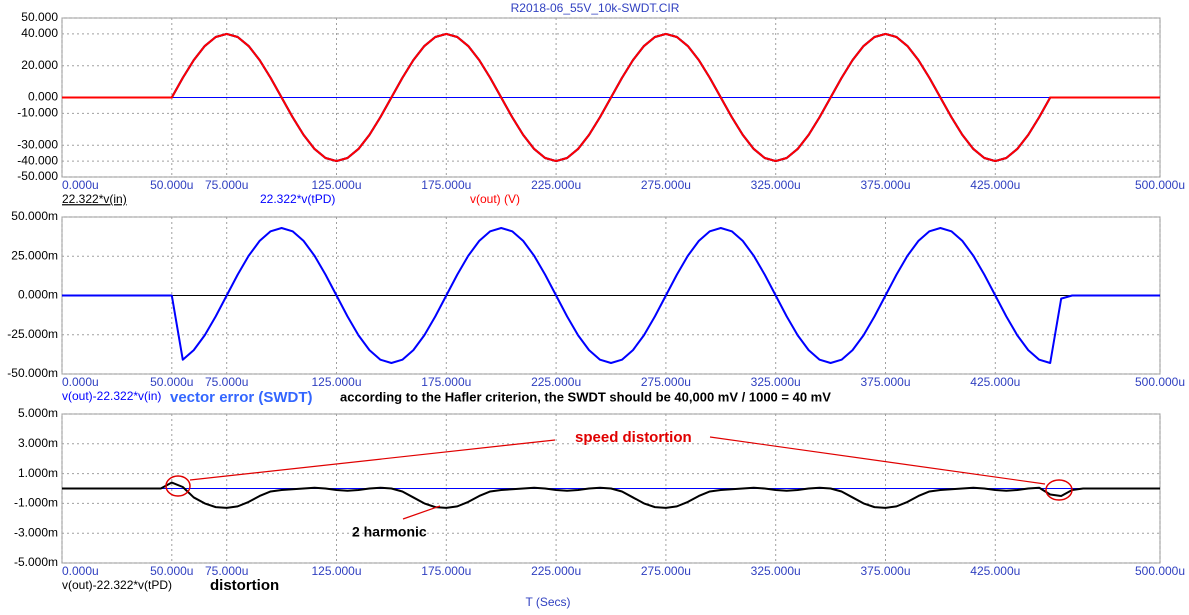 This screenshot has width=1189, height=615. What do you see at coordinates (297, 199) in the screenshot?
I see `legend-entry: 22.322*v(tPD)` at bounding box center [297, 199].